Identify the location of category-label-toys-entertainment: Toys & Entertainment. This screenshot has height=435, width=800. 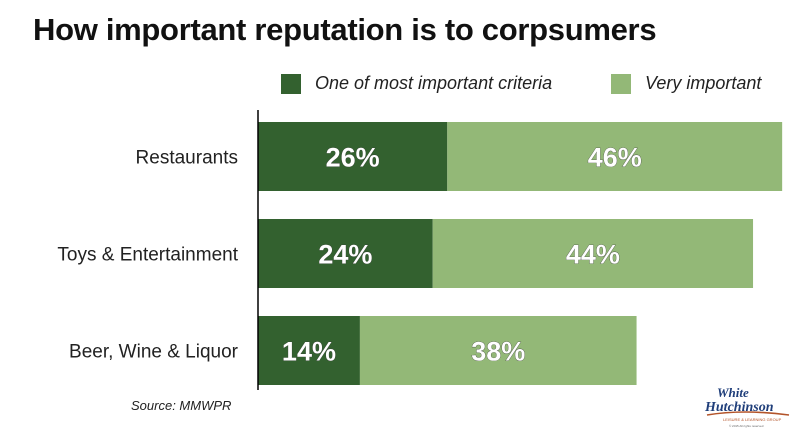
(147, 255).